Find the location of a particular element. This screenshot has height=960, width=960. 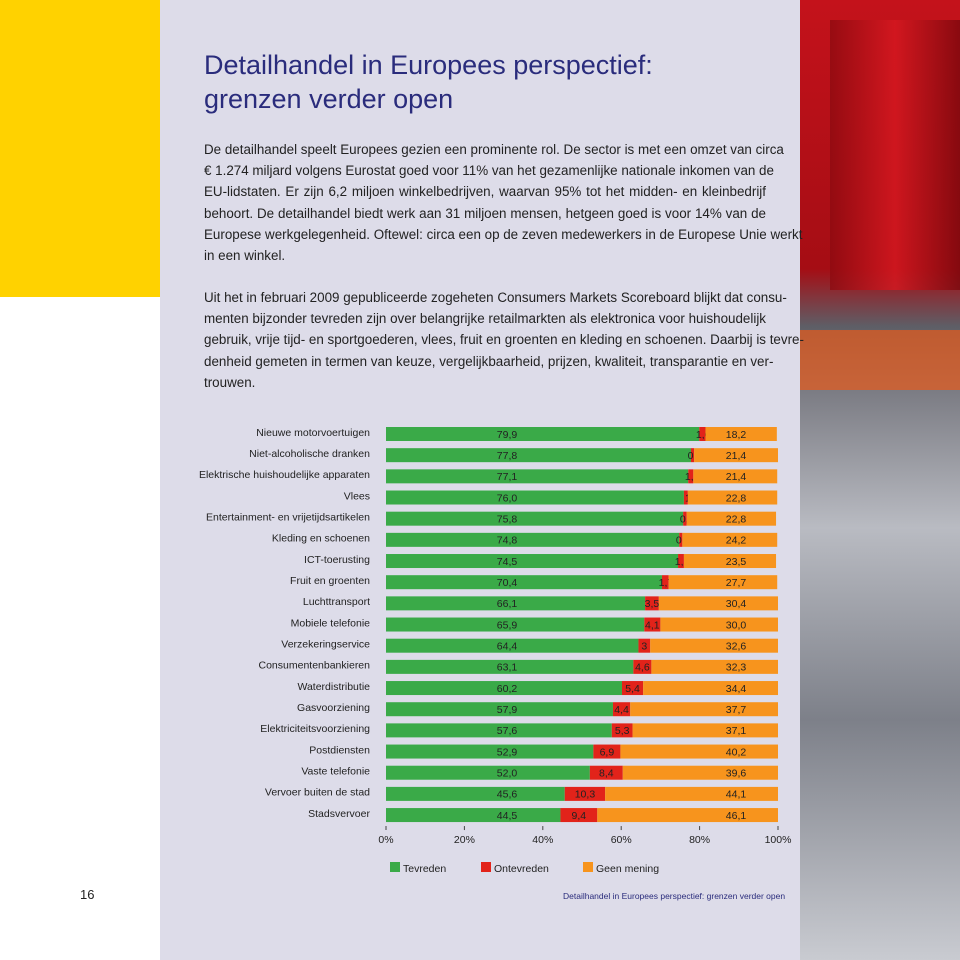

category-label: Verzekeringservice is located at coordinates (325, 644).